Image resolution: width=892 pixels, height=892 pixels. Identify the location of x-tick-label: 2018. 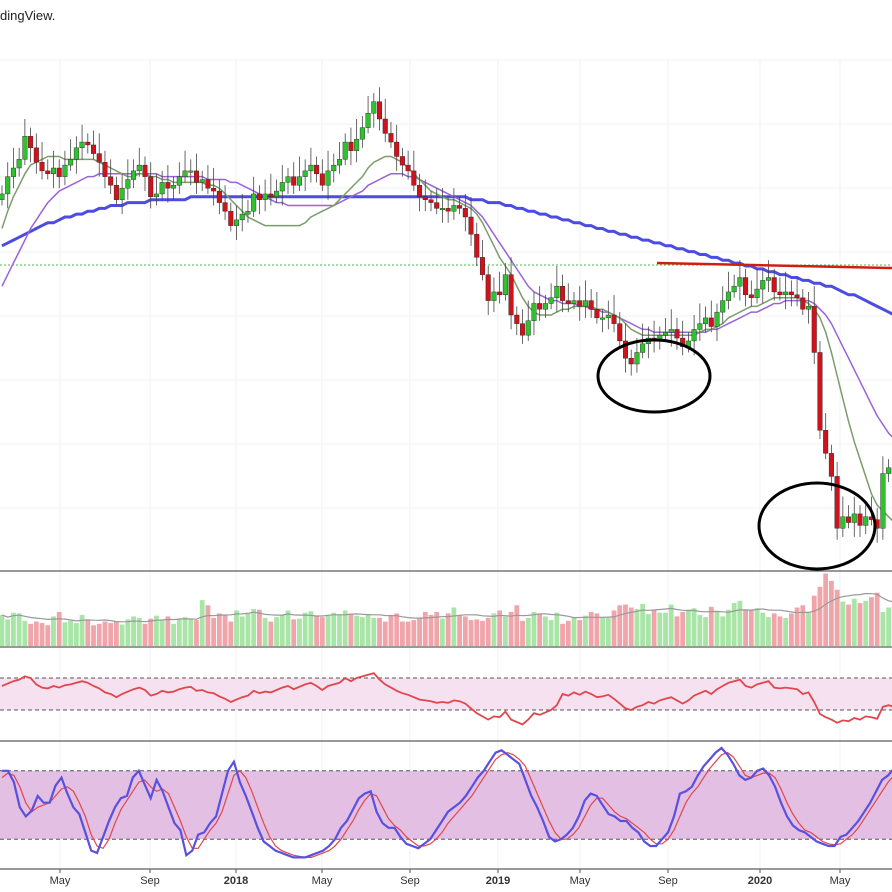
(236, 881).